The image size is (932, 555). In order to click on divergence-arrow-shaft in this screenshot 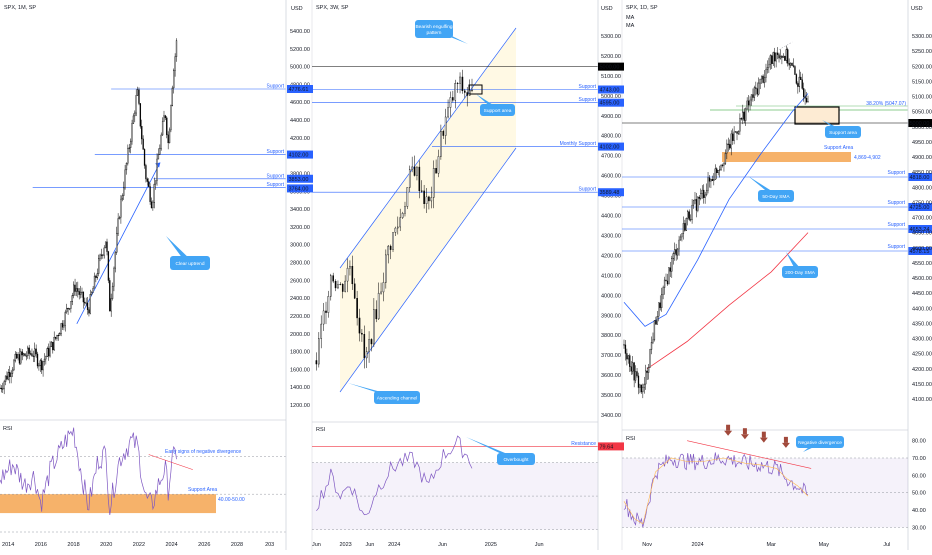, I will do `click(764, 435)`.